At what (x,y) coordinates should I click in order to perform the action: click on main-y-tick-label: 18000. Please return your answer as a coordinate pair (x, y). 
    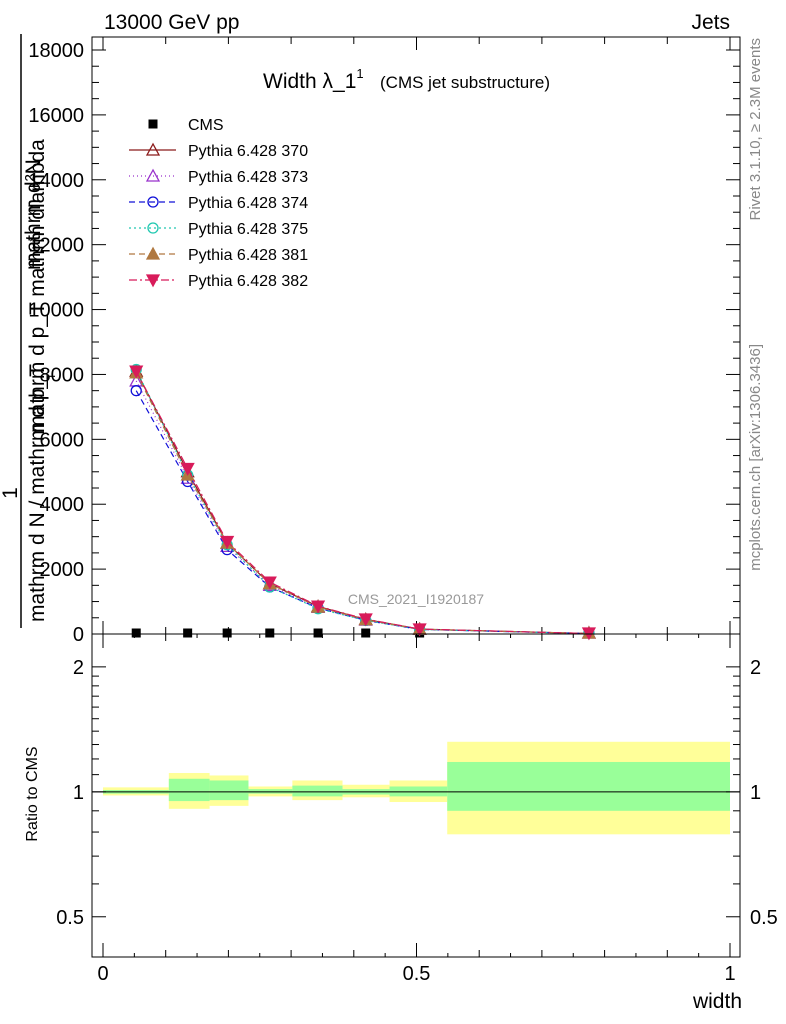
    Looking at the image, I should click on (56, 51).